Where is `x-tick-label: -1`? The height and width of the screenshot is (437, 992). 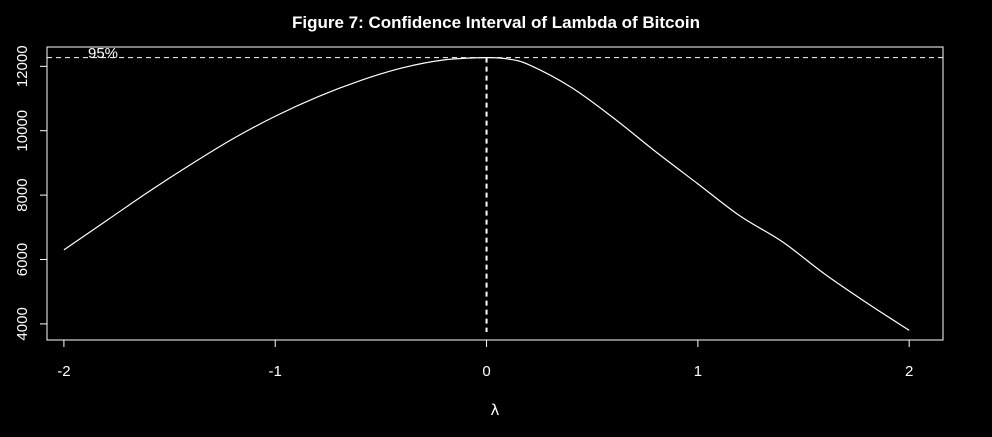
x-tick-label: -1 is located at coordinates (275, 371).